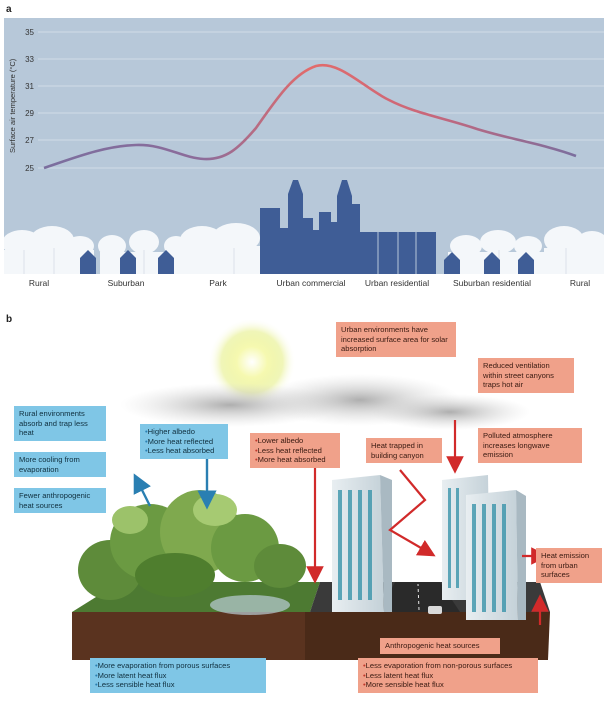 Image resolution: width=608 pixels, height=723 pixels. Describe the element at coordinates (397, 283) in the screenshot. I see `xlabel-urban-residential: Urban residential` at that location.